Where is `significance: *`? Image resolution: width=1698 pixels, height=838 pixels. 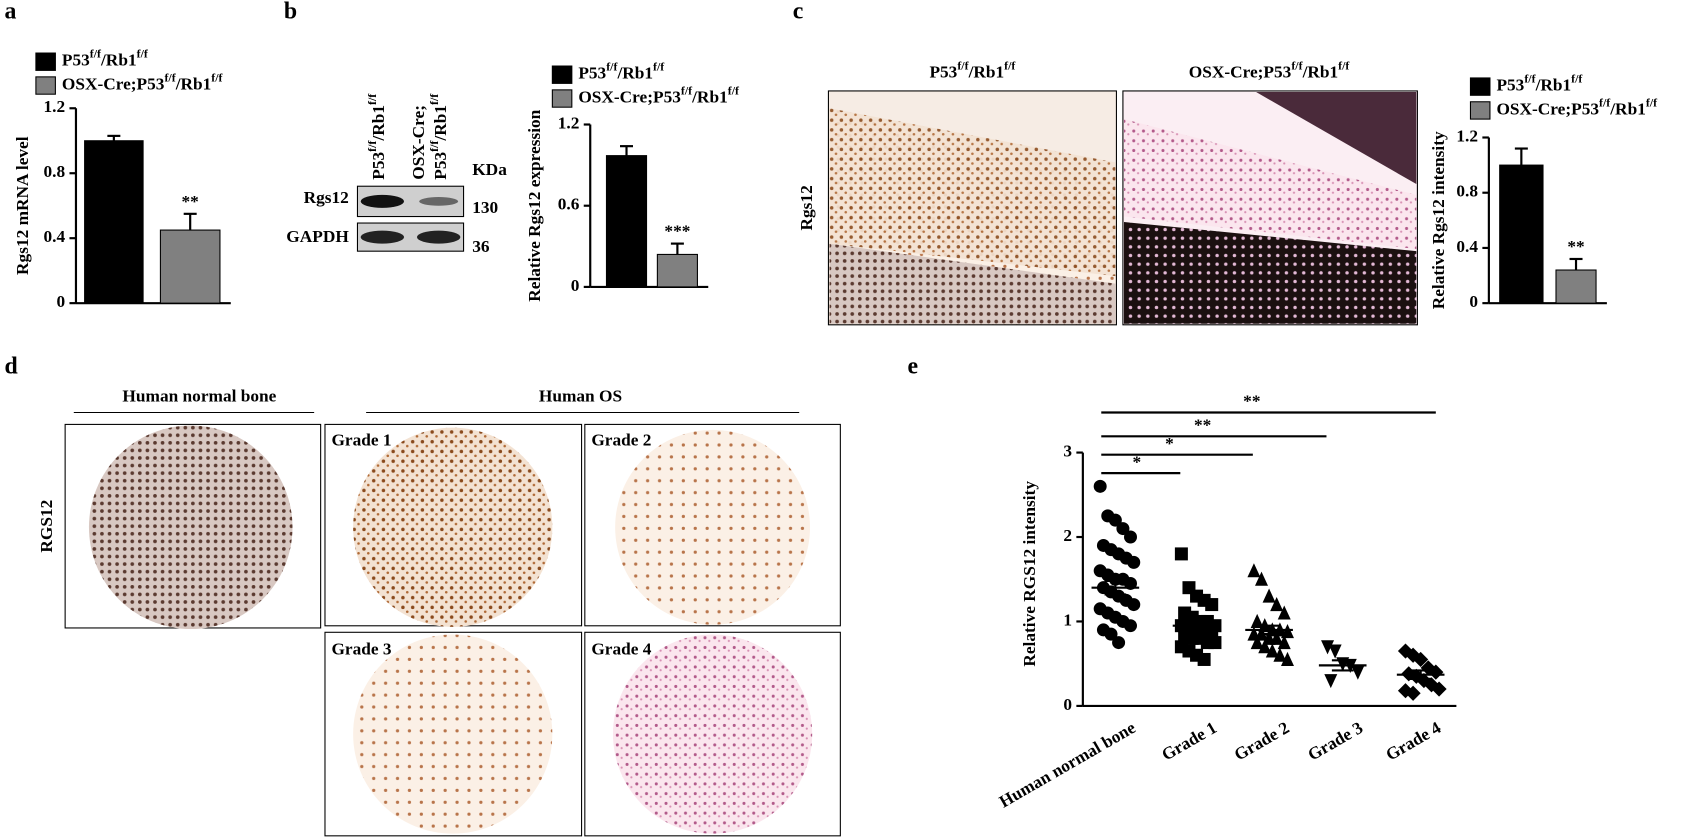 significance: * is located at coordinates (1137, 461).